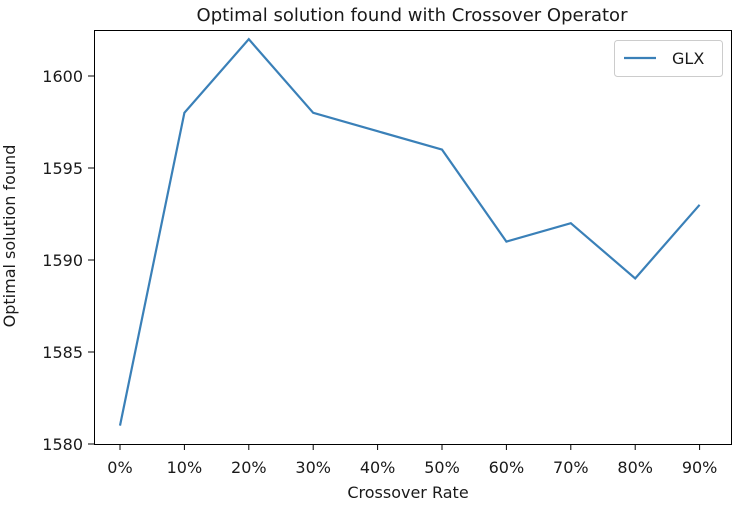 This screenshot has height=506, width=732. Describe the element at coordinates (635, 467) in the screenshot. I see `x-tick-label: 80%` at that location.